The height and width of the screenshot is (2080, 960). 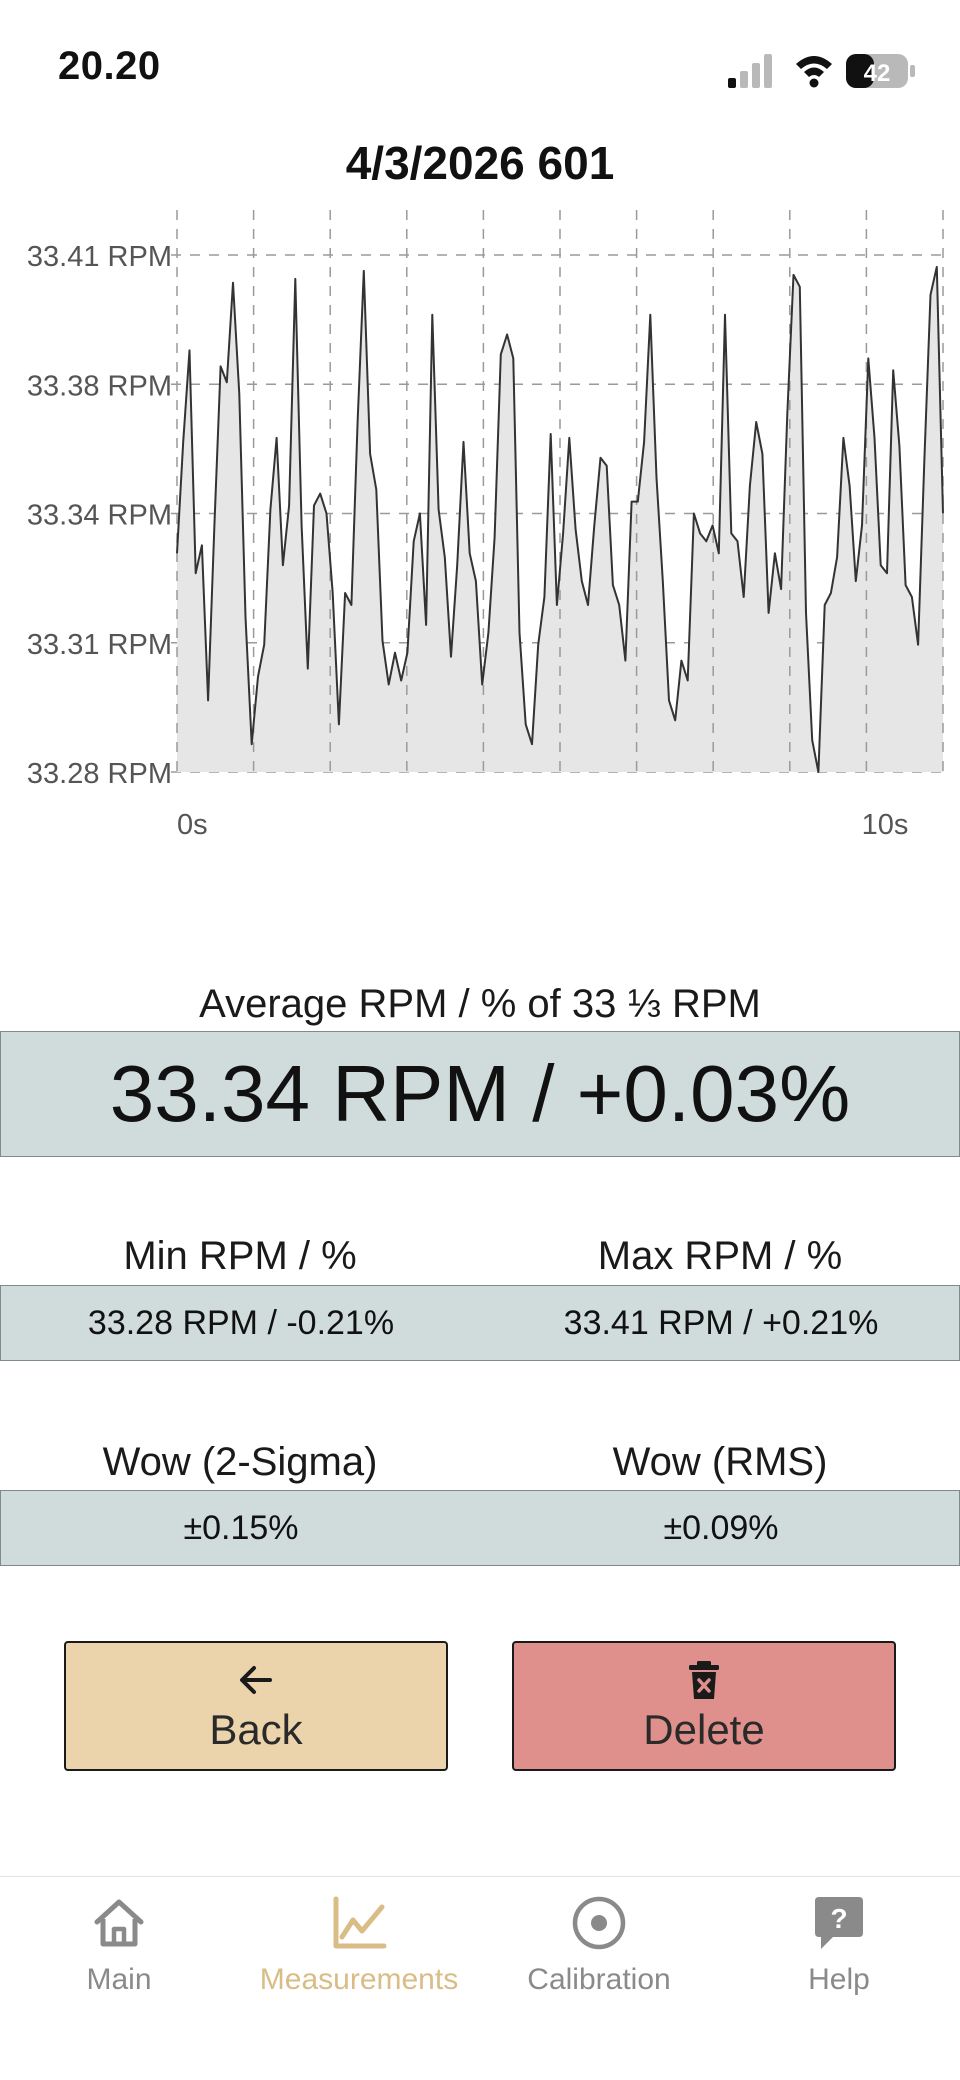 What do you see at coordinates (99, 645) in the screenshot?
I see `y-tick-label: 33.31 RPM` at bounding box center [99, 645].